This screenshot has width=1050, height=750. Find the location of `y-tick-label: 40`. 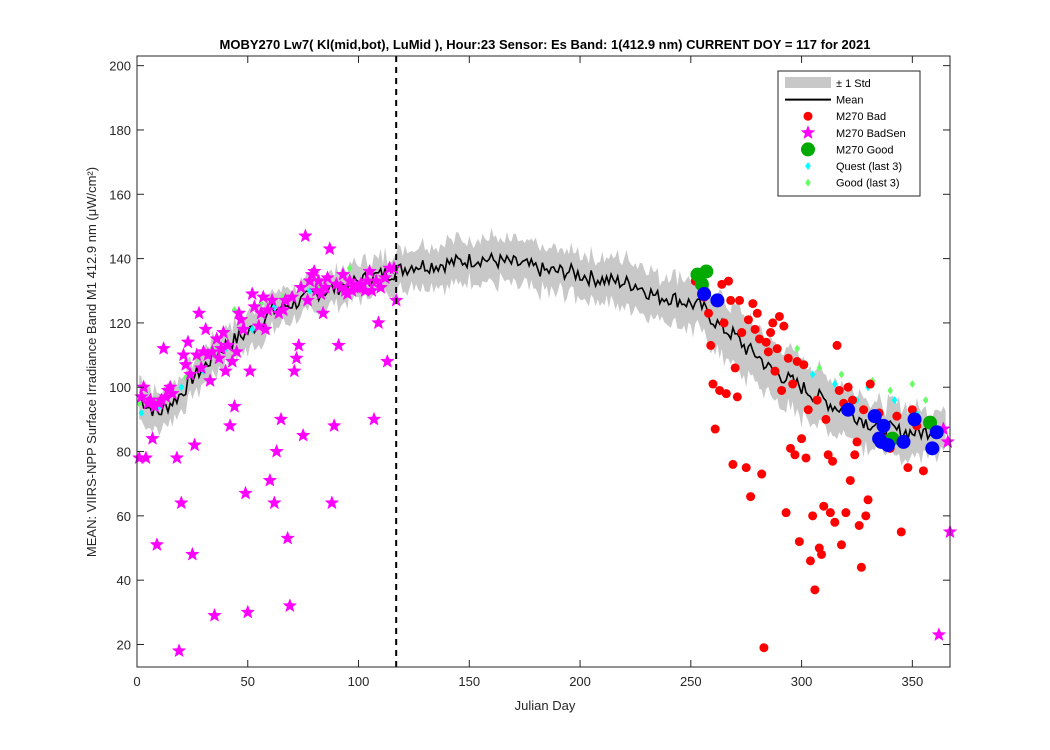

y-tick-label: 40 is located at coordinates (124, 580).